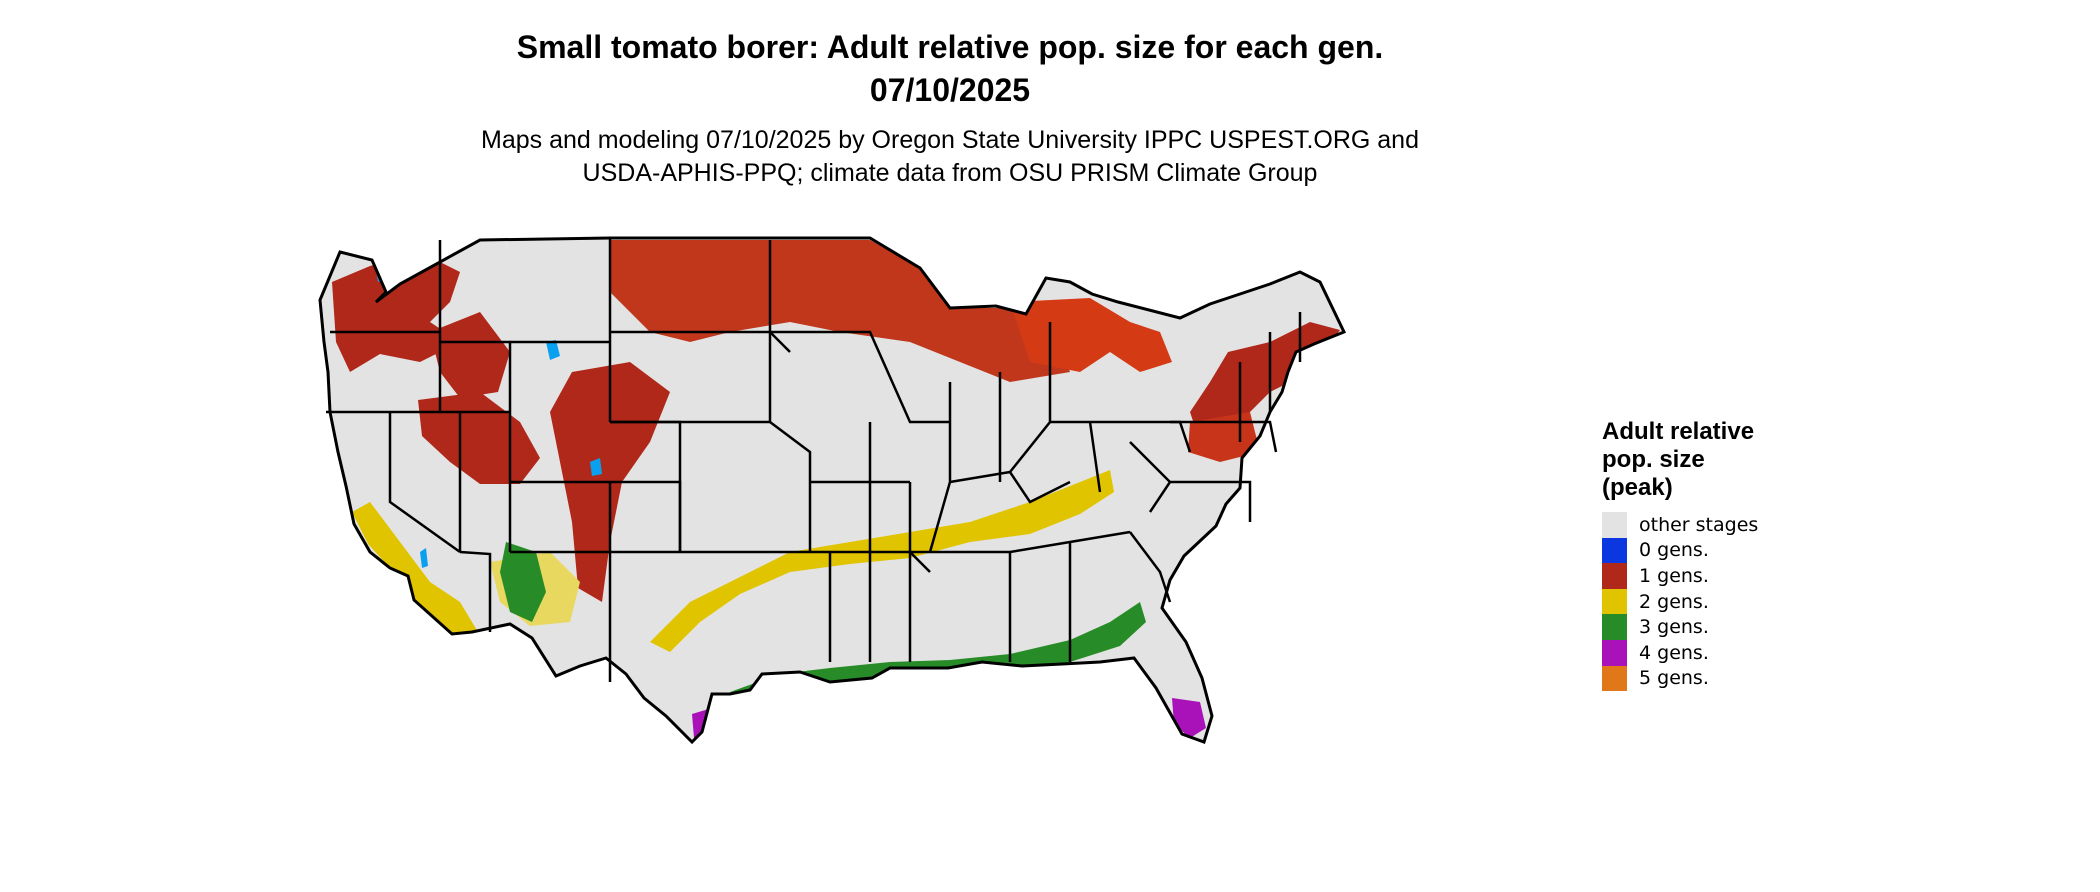  I want to click on zone-1gen-pennsylvania, so click(1224, 437).